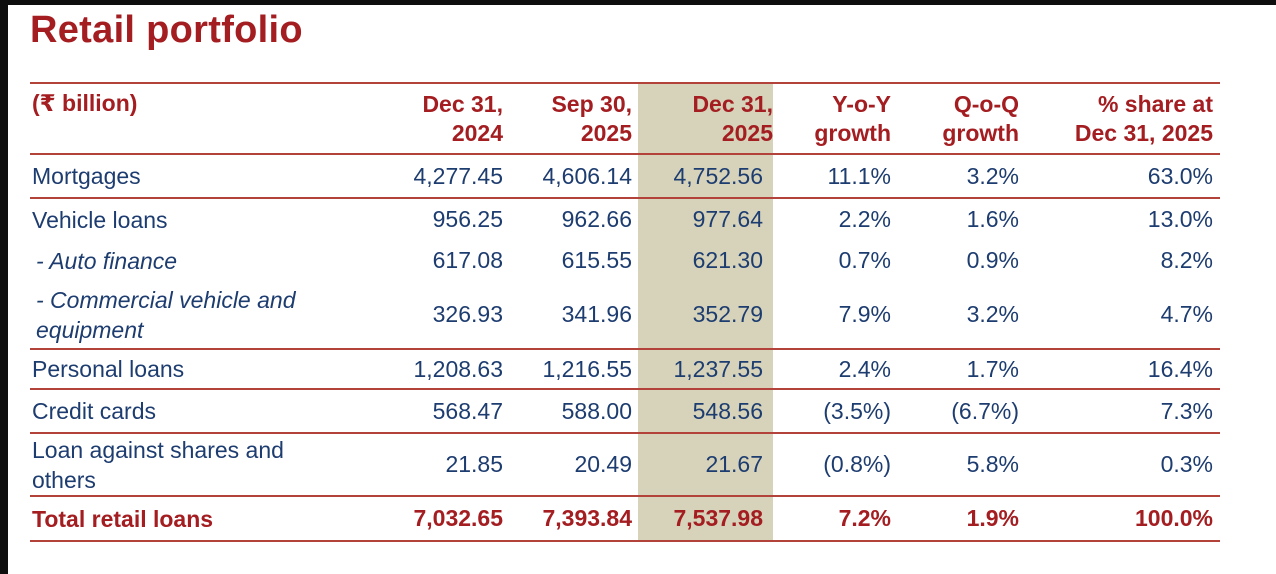 Image resolution: width=1276 pixels, height=574 pixels. I want to click on table-cell: 4,606.14, so click(587, 175).